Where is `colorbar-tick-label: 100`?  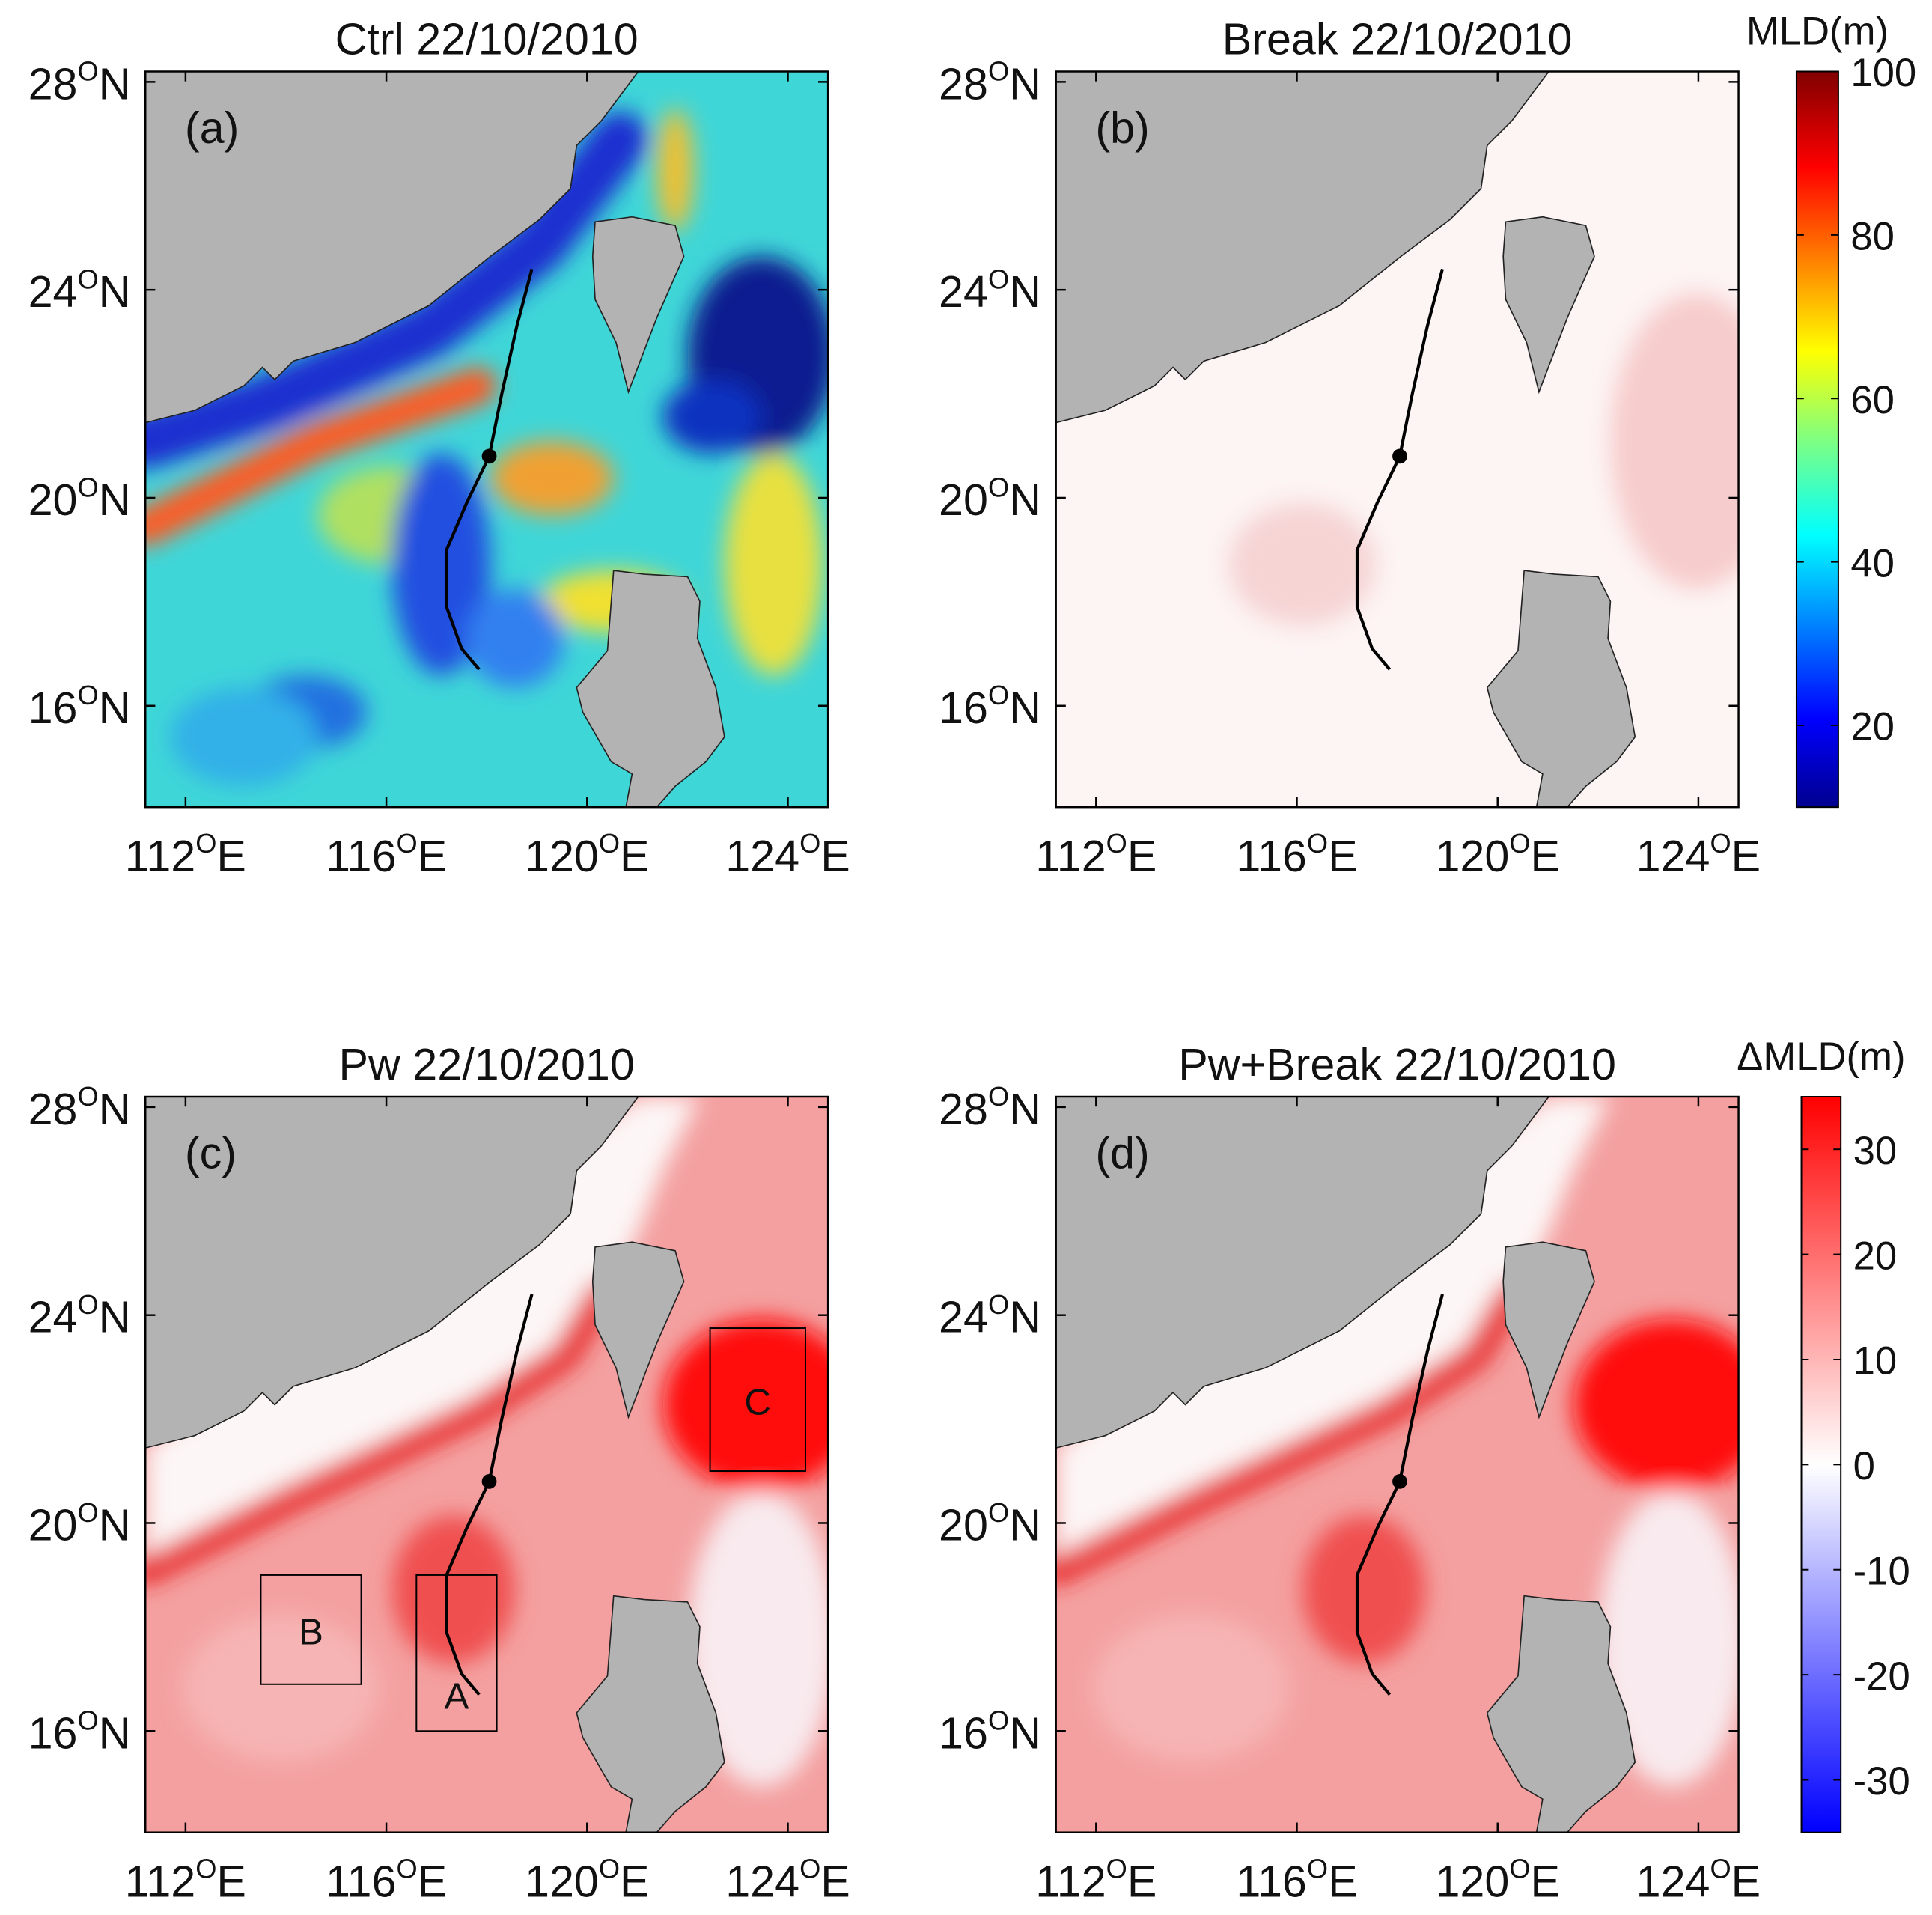
colorbar-tick-label: 100 is located at coordinates (1883, 73).